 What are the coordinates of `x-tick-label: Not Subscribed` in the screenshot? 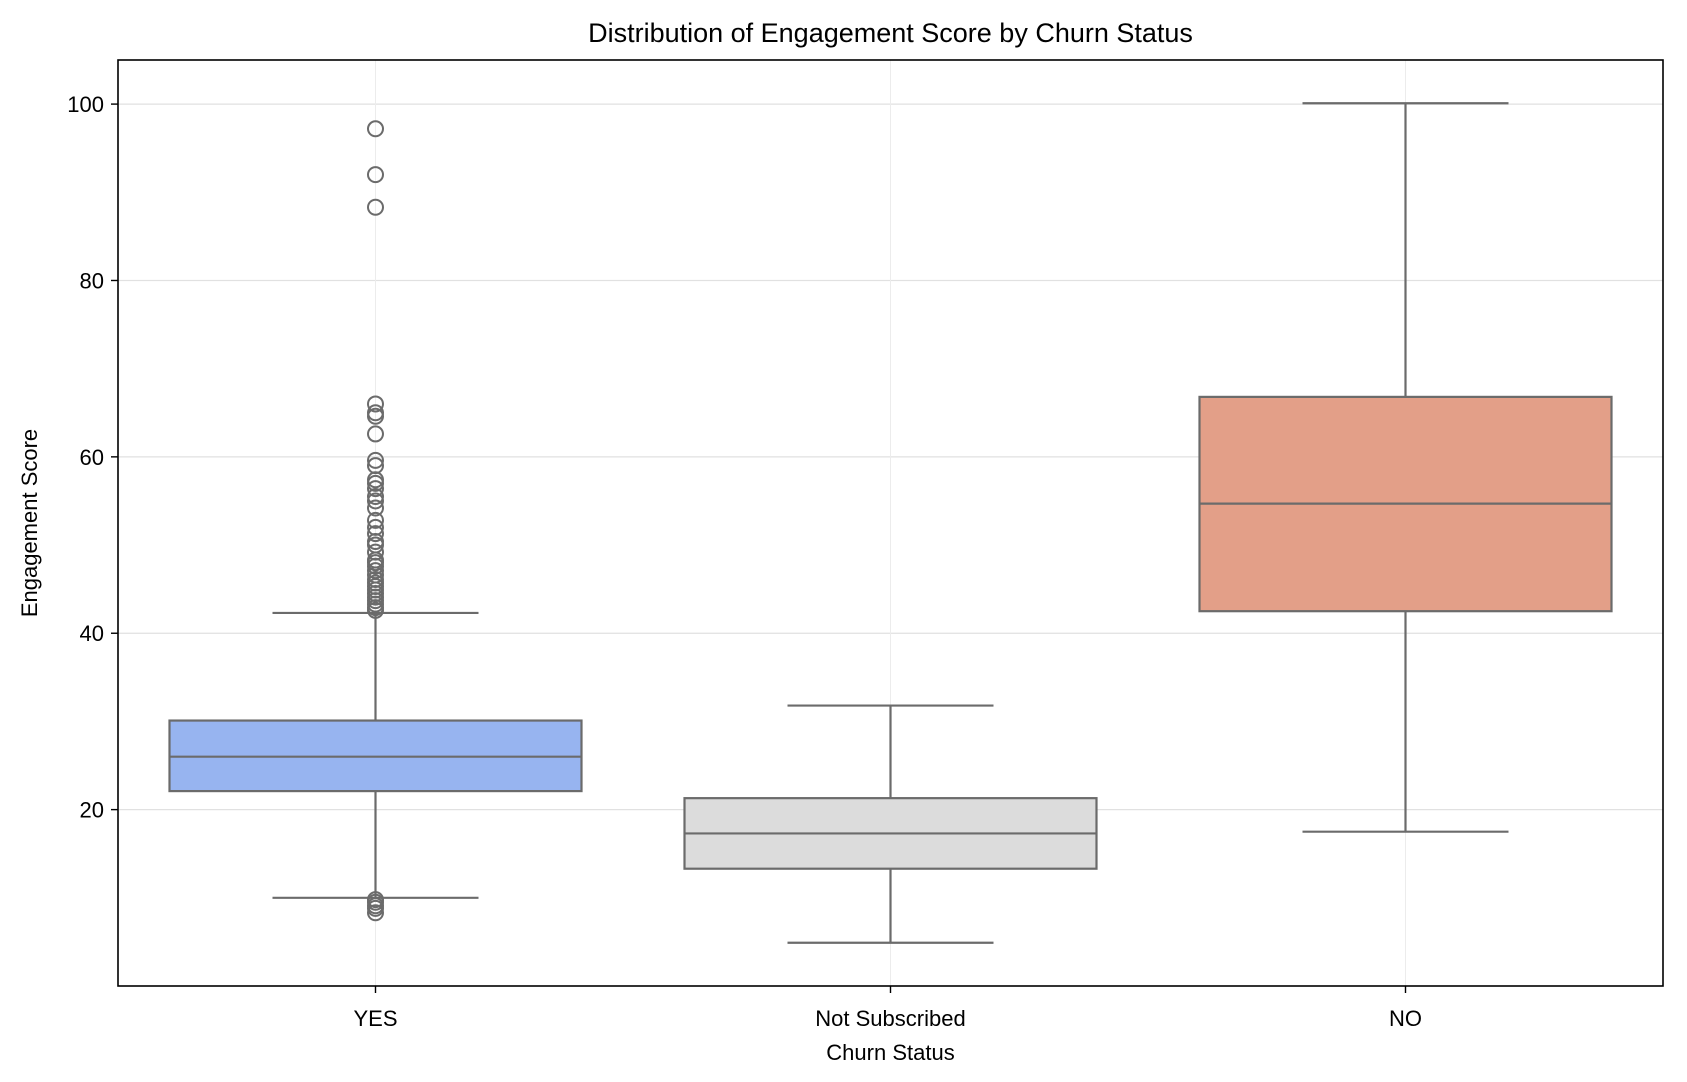 It's located at (890, 1018).